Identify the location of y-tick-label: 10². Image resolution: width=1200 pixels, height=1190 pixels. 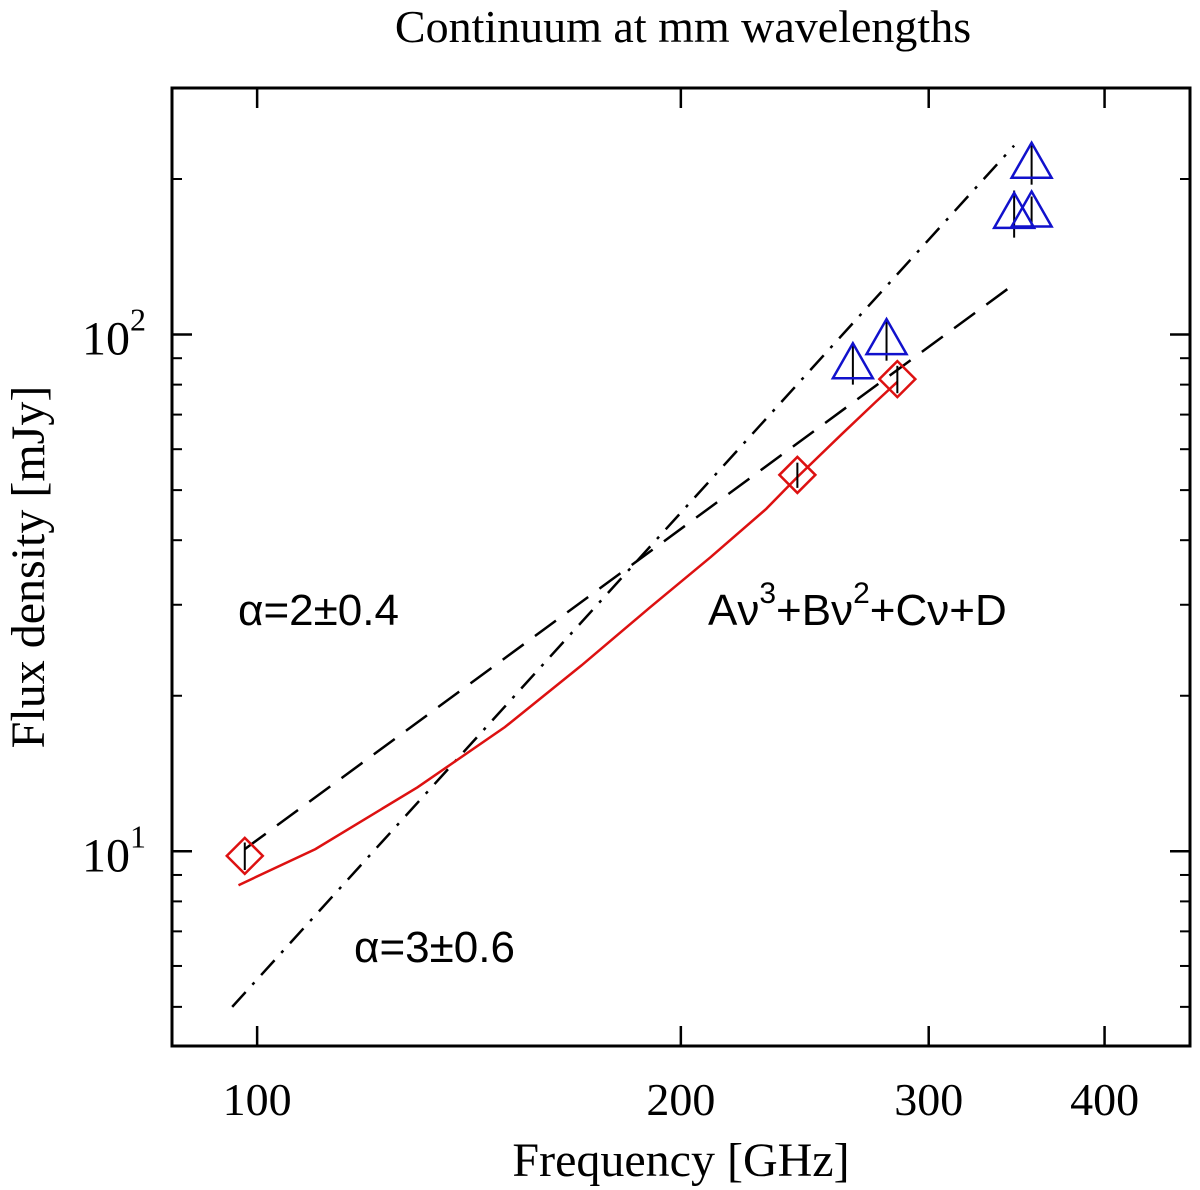
(114, 334).